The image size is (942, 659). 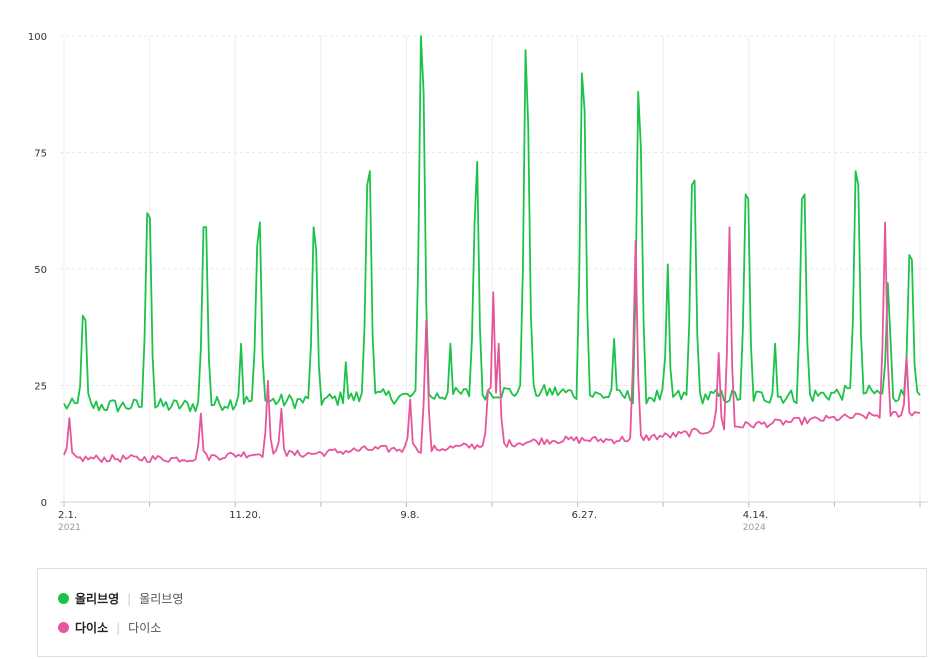 What do you see at coordinates (63, 627) in the screenshot?
I see `legend-dot-pink` at bounding box center [63, 627].